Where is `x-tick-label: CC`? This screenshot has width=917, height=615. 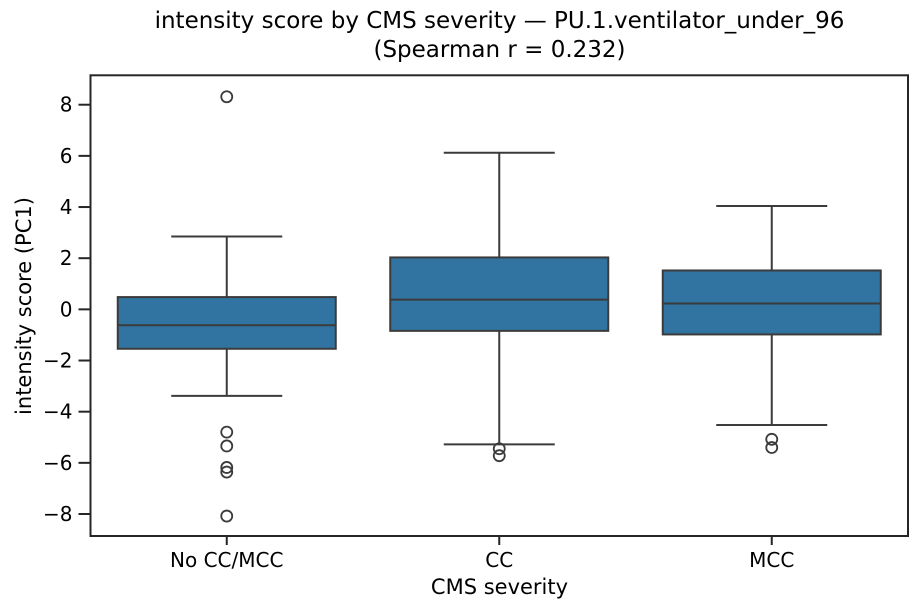
x-tick-label: CC is located at coordinates (499, 560).